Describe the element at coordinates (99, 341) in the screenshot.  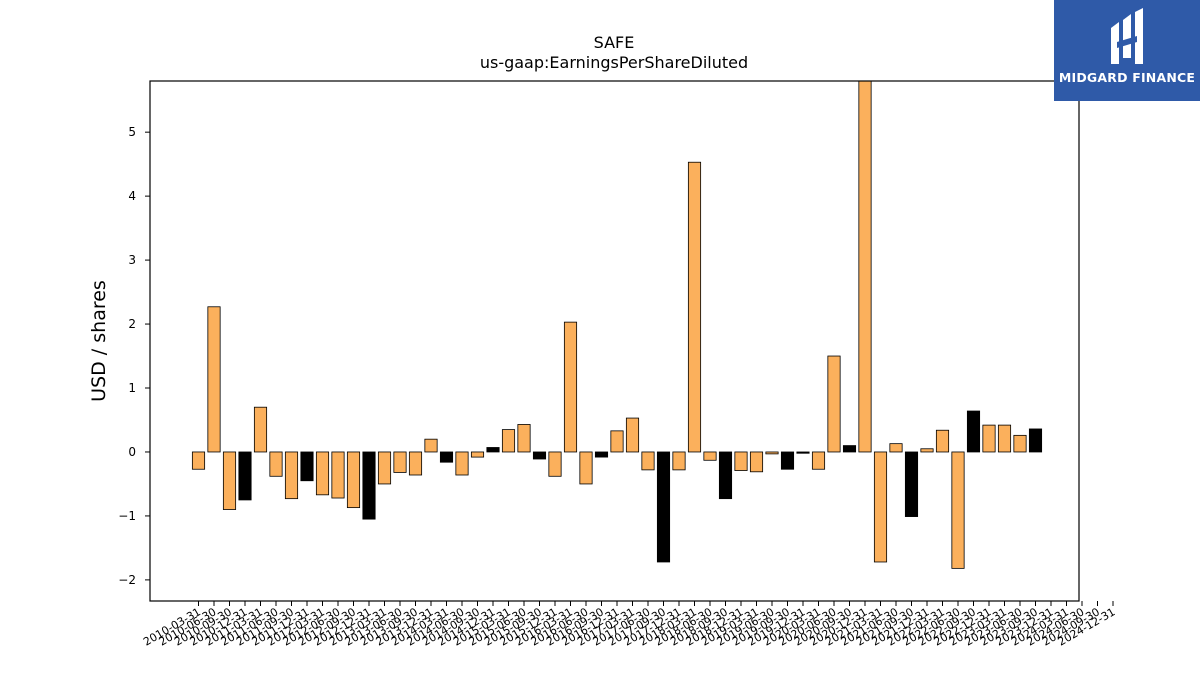
I see `y-axis-label: USD / shares` at that location.